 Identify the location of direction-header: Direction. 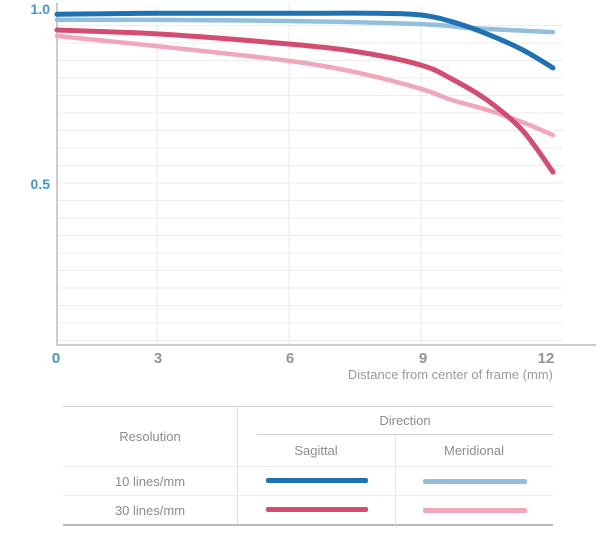
(405, 420).